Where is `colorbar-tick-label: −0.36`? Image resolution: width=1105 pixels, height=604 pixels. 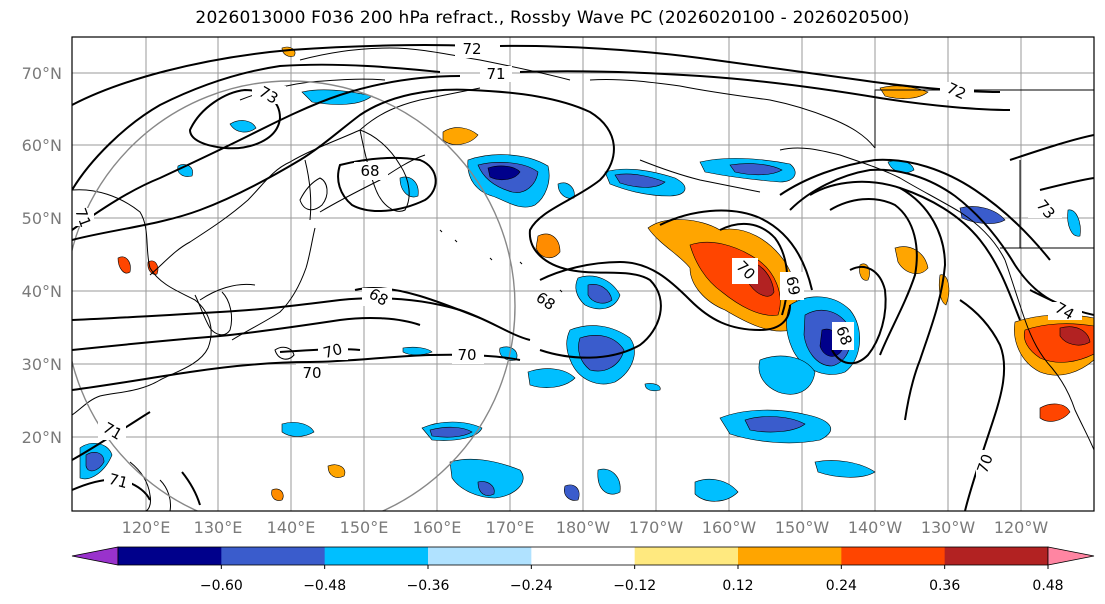 colorbar-tick-label: −0.36 is located at coordinates (428, 586).